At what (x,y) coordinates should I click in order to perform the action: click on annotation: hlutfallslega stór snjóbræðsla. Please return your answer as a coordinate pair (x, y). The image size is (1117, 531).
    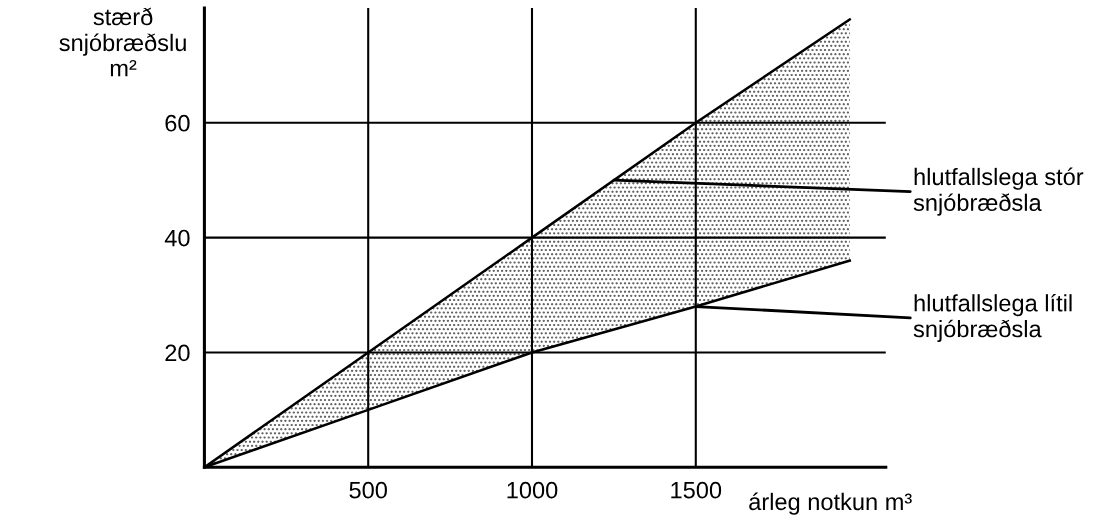
    Looking at the image, I should click on (998, 191).